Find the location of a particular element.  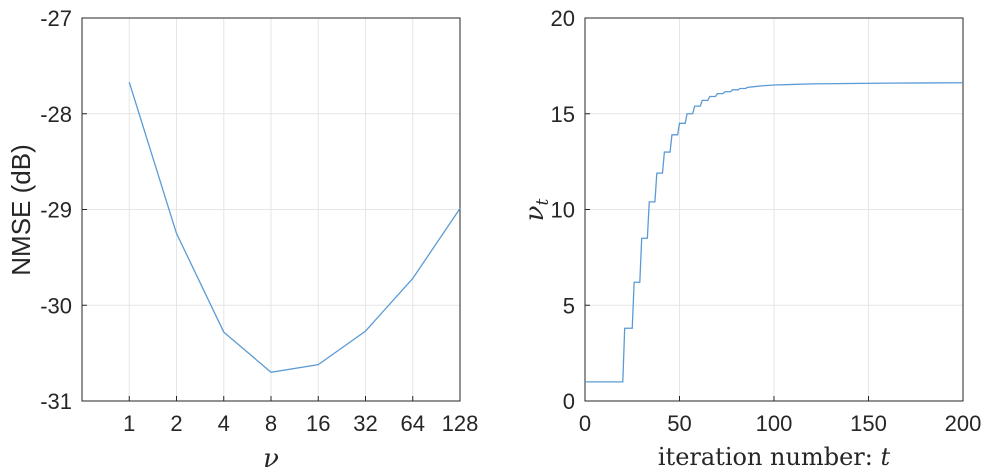

right-x-tick-label: 200 is located at coordinates (963, 423).